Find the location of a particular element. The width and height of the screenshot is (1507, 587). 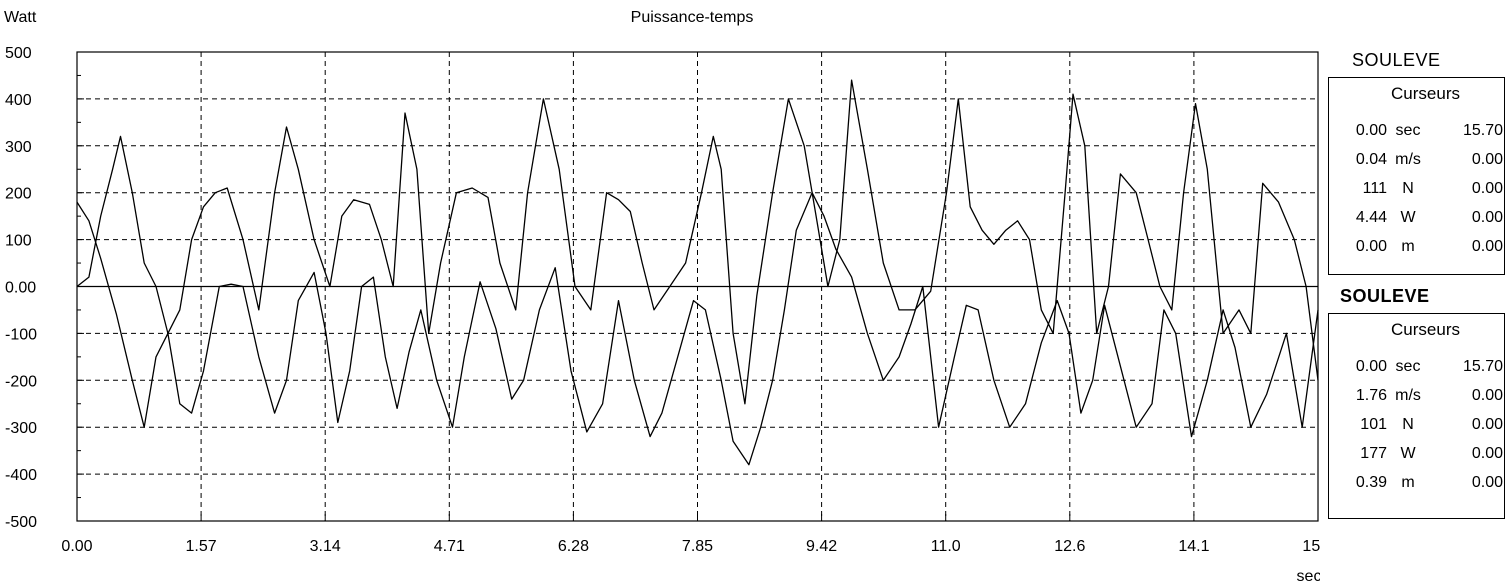

panel-2-header: Curseurs is located at coordinates (1425, 329).